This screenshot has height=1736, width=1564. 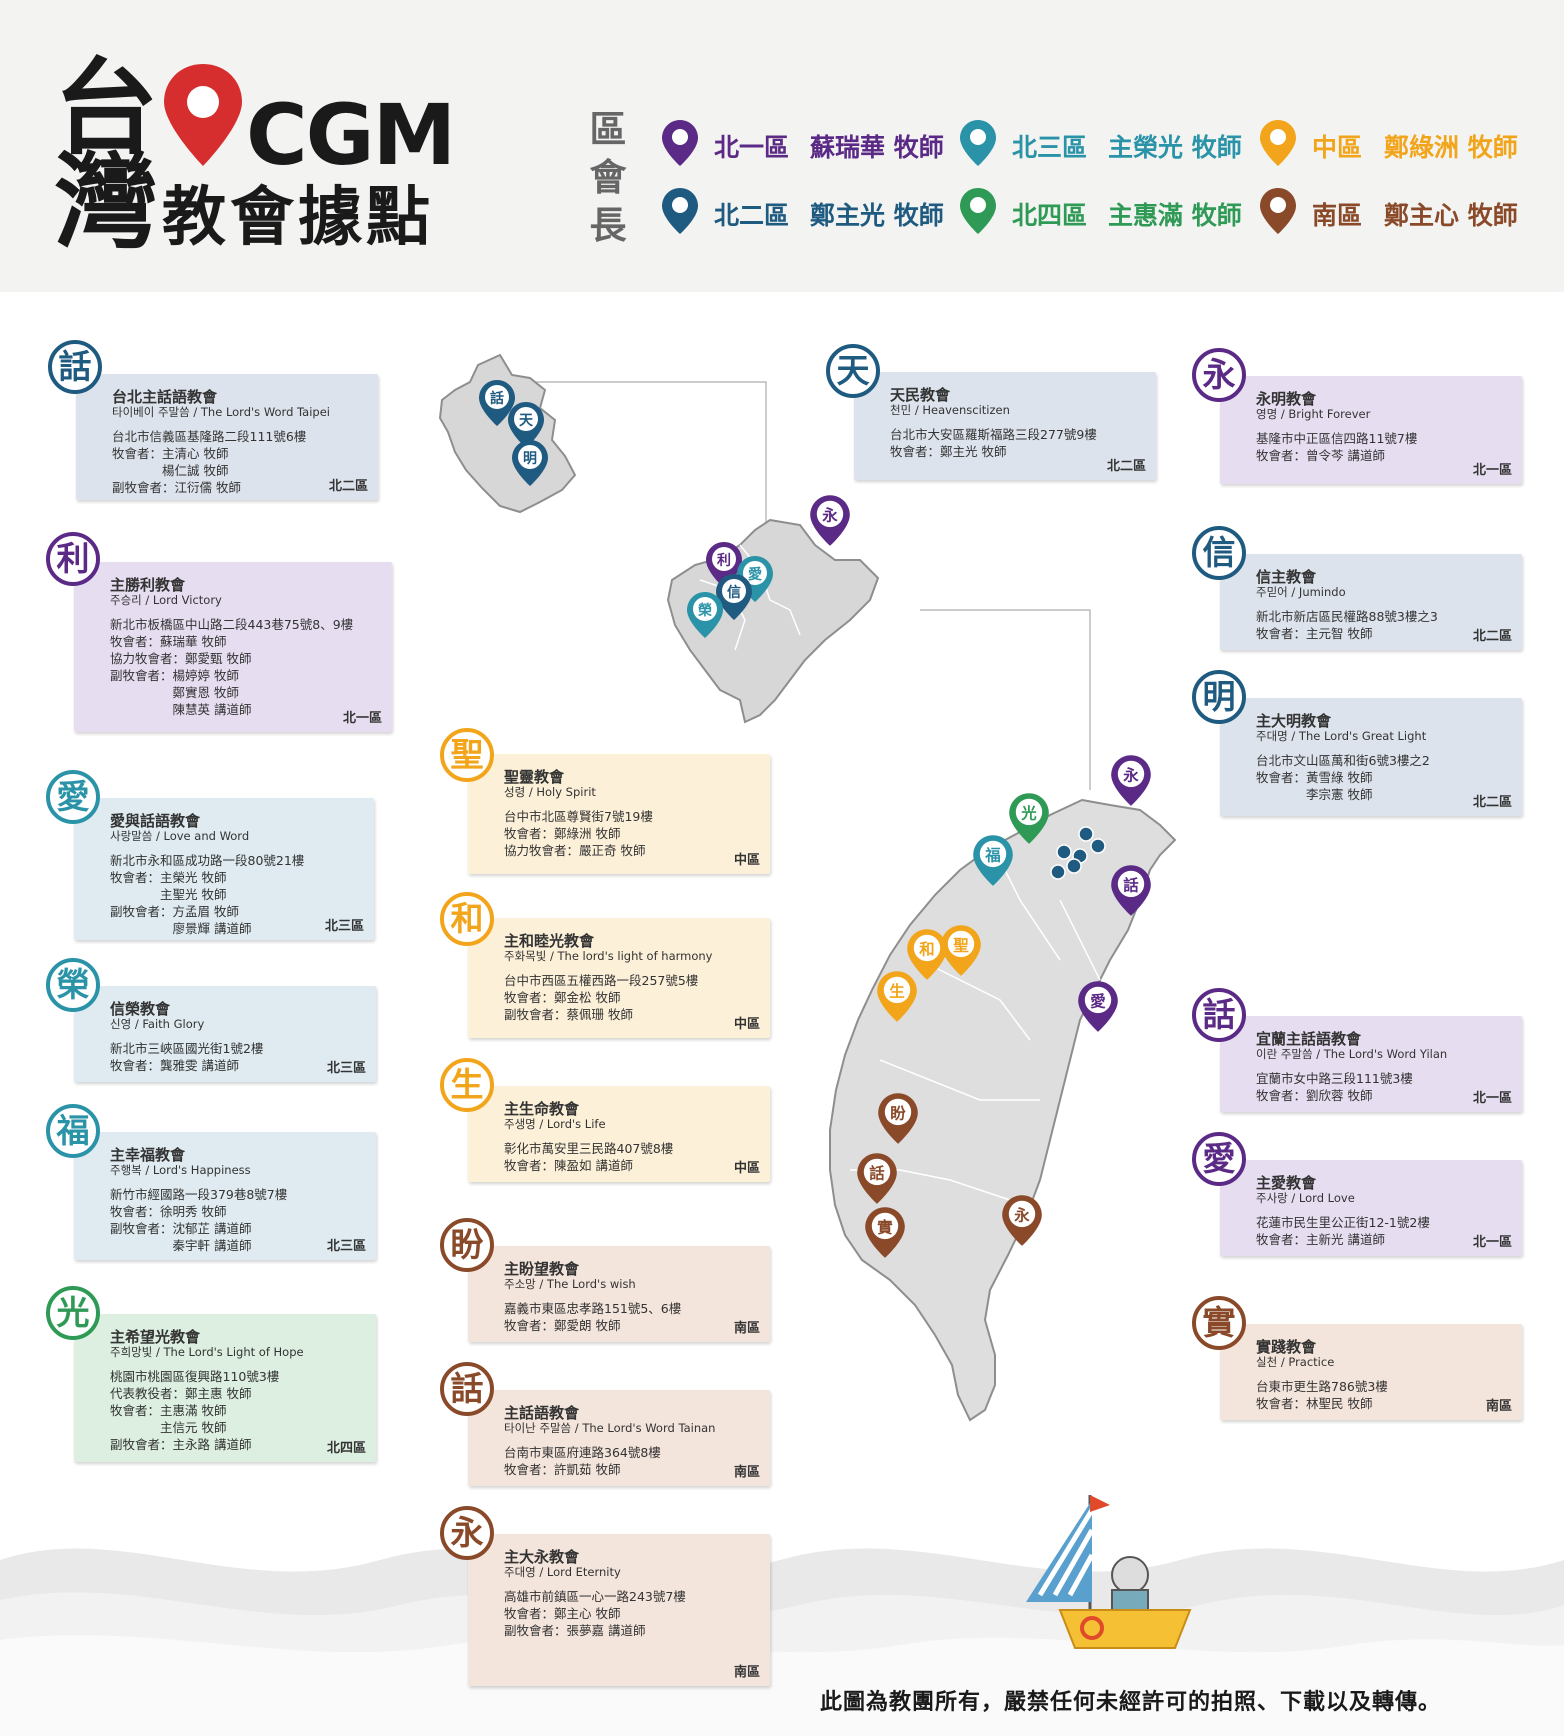 What do you see at coordinates (168, 1410) in the screenshot?
I see `church-staff: 牧會者：主惠滿 牧師` at bounding box center [168, 1410].